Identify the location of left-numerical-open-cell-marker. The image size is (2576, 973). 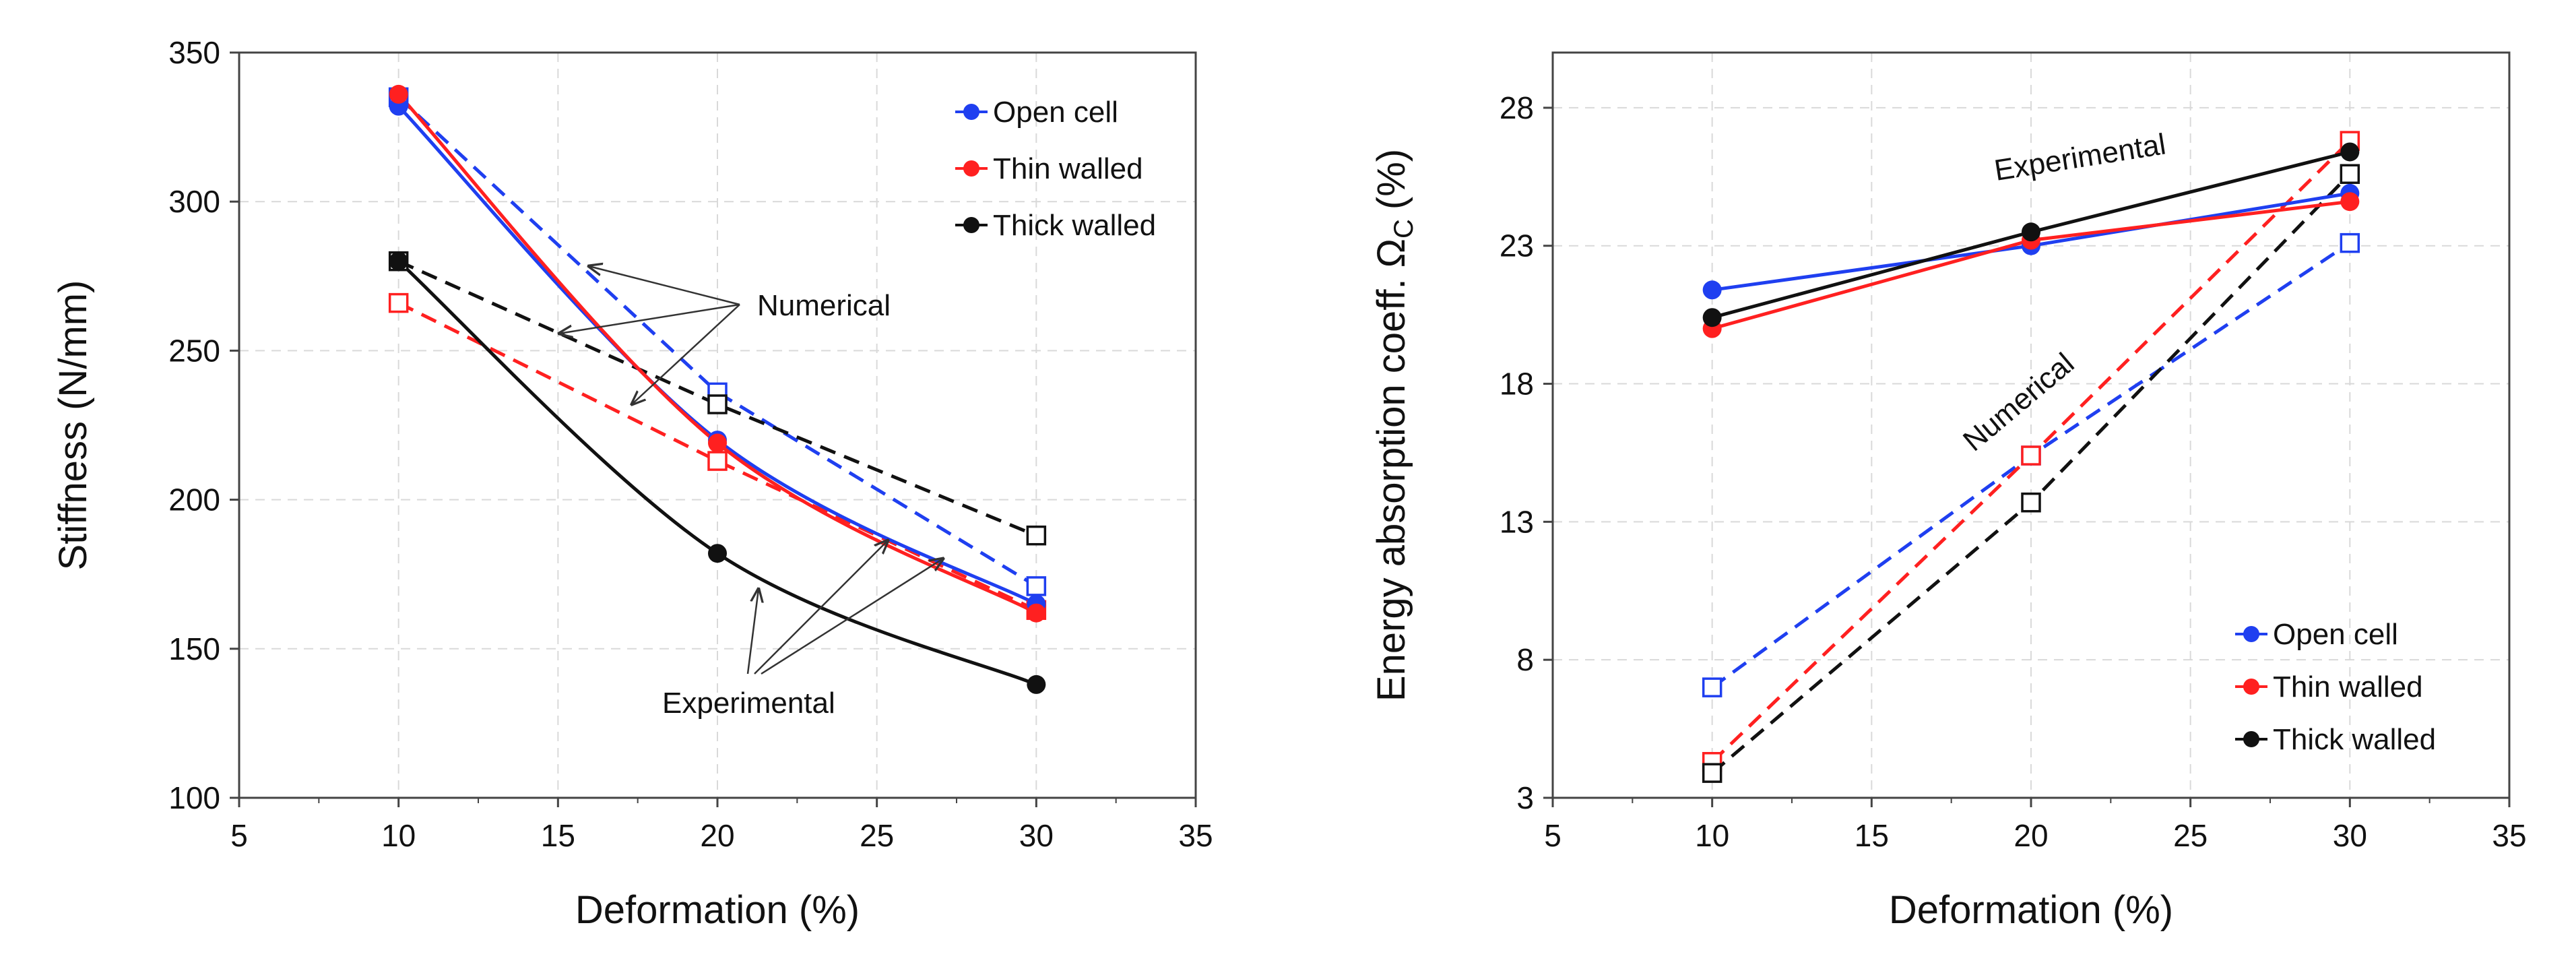
(1037, 586).